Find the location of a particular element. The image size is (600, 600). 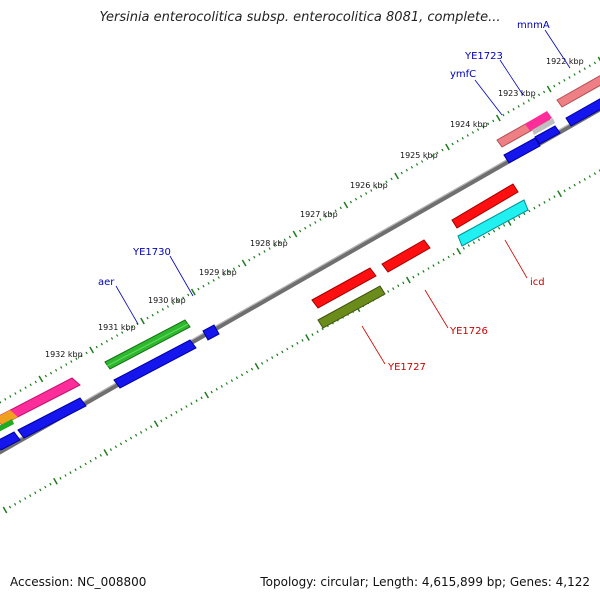

gene-label-ymfC: ymfC is located at coordinates (463, 74).